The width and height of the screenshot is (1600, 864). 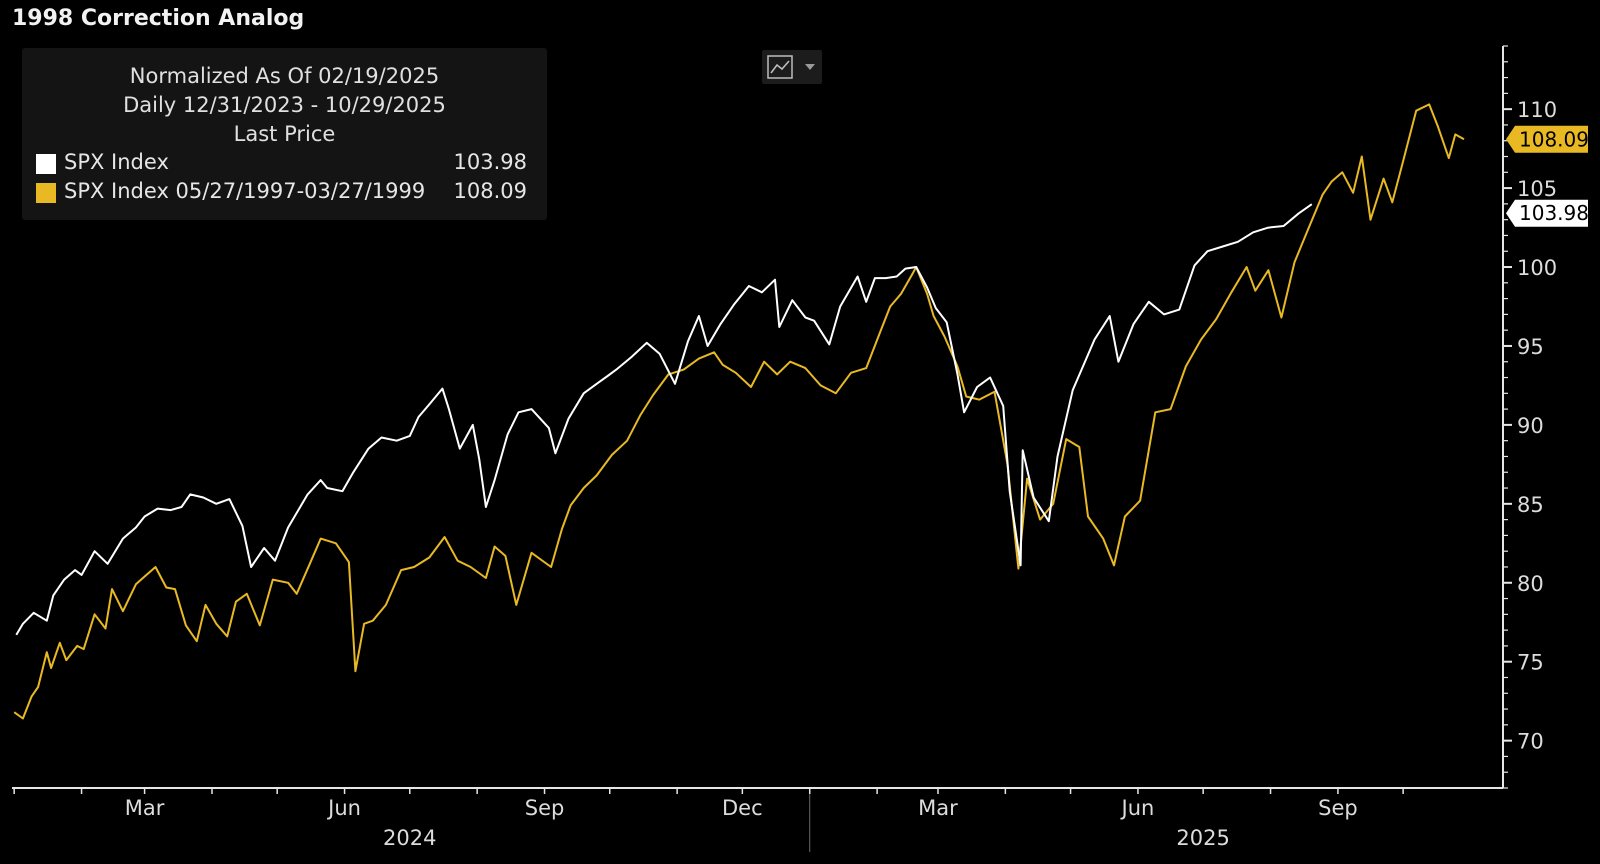 What do you see at coordinates (1537, 268) in the screenshot?
I see `y-tick-label: 100` at bounding box center [1537, 268].